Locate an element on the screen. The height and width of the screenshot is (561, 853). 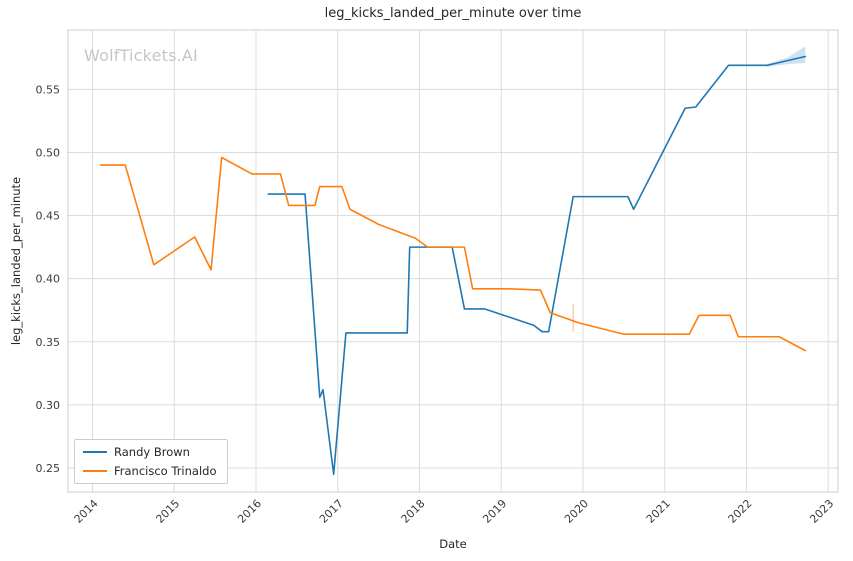
y-tick-label: 0.45 is located at coordinates (48, 216).